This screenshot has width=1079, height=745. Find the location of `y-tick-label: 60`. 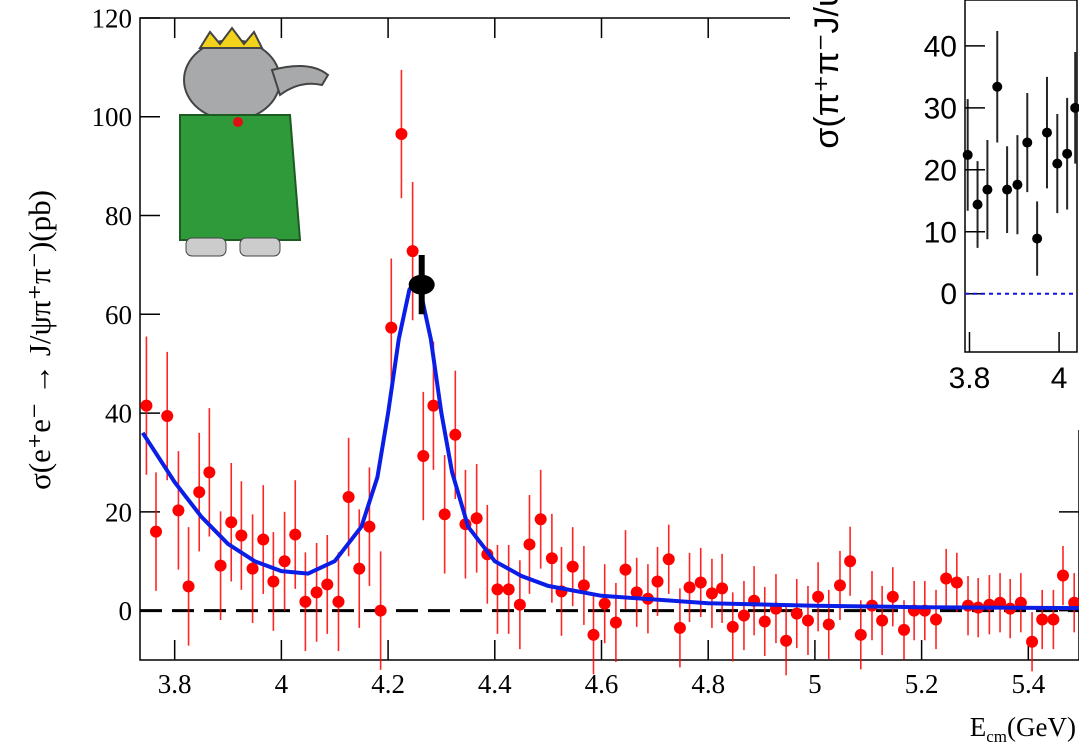

y-tick-label: 60 is located at coordinates (118, 315).